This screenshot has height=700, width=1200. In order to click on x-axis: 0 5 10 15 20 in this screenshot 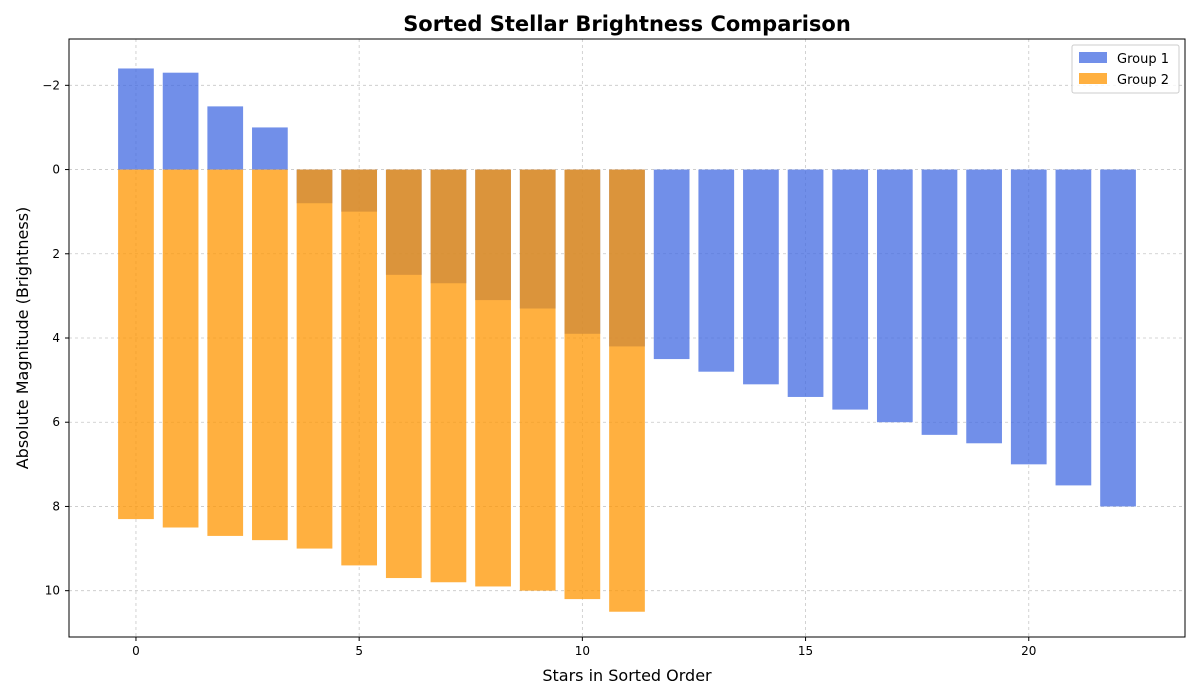, I will do `click(584, 647)`.